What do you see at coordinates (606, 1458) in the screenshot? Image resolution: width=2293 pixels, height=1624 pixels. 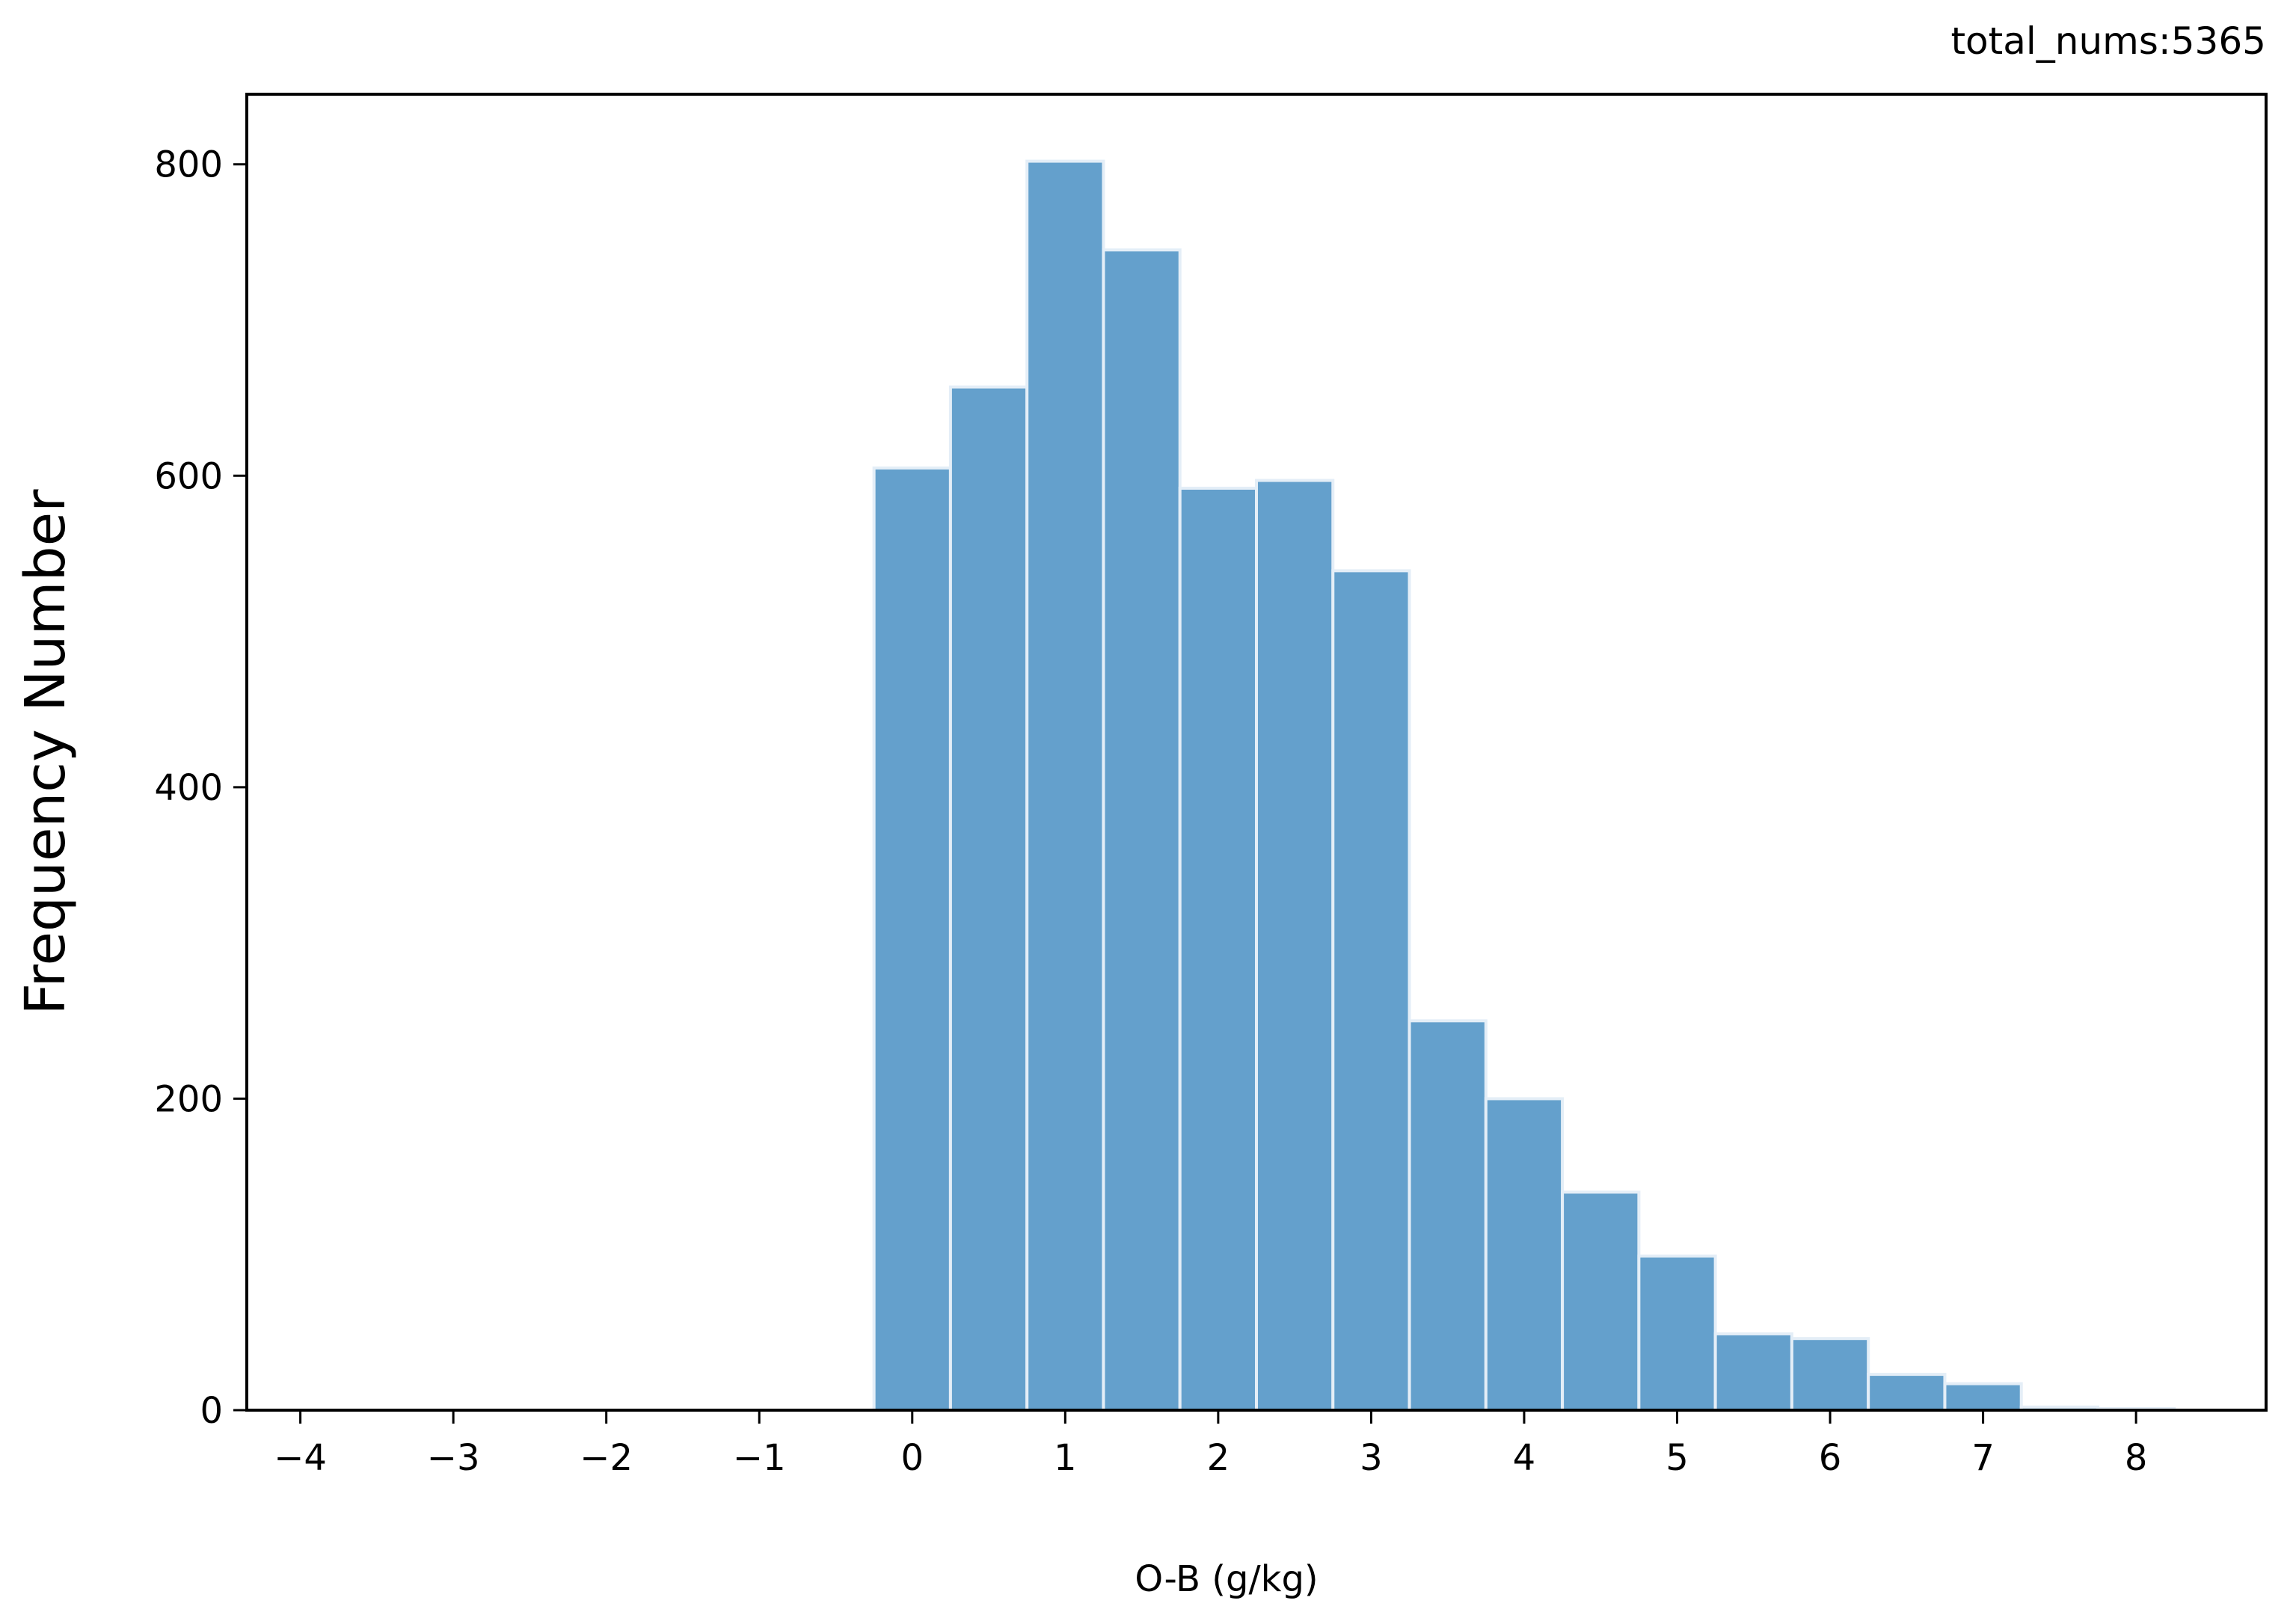 I see `x-tick-label: −2` at bounding box center [606, 1458].